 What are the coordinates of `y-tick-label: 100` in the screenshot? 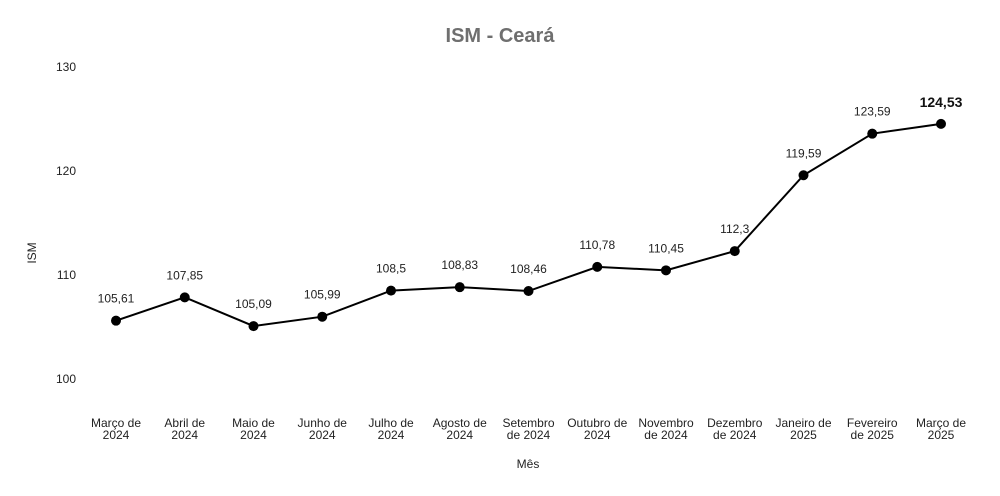 It's located at (66, 379).